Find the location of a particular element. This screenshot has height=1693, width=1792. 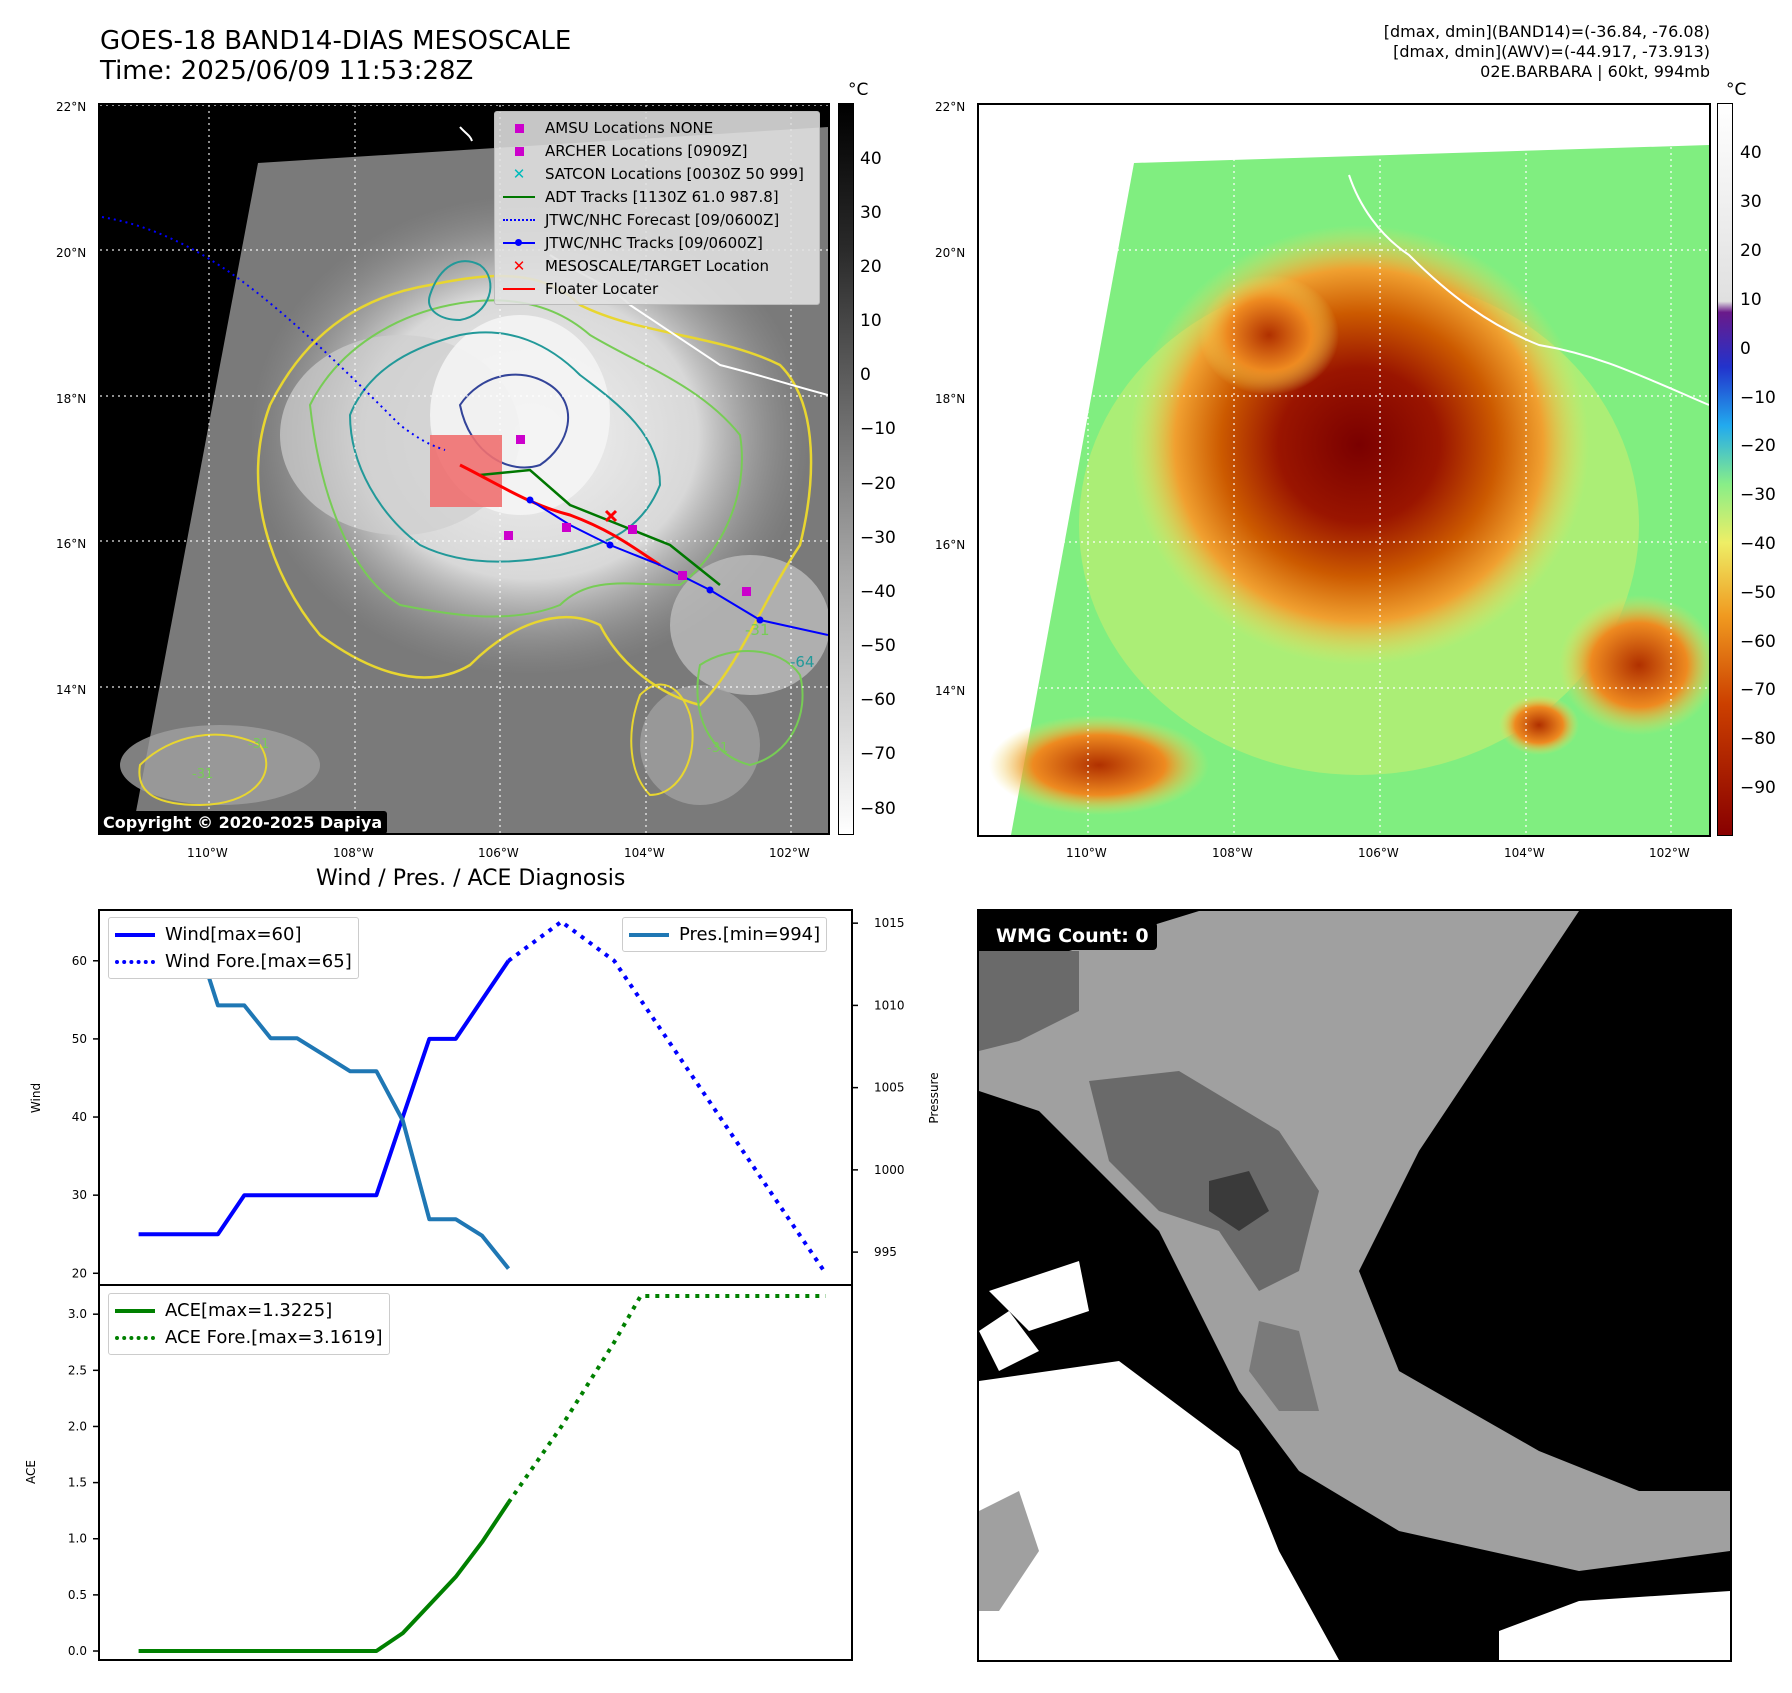

y-tick-label: 2.0 is located at coordinates (77, 1426).